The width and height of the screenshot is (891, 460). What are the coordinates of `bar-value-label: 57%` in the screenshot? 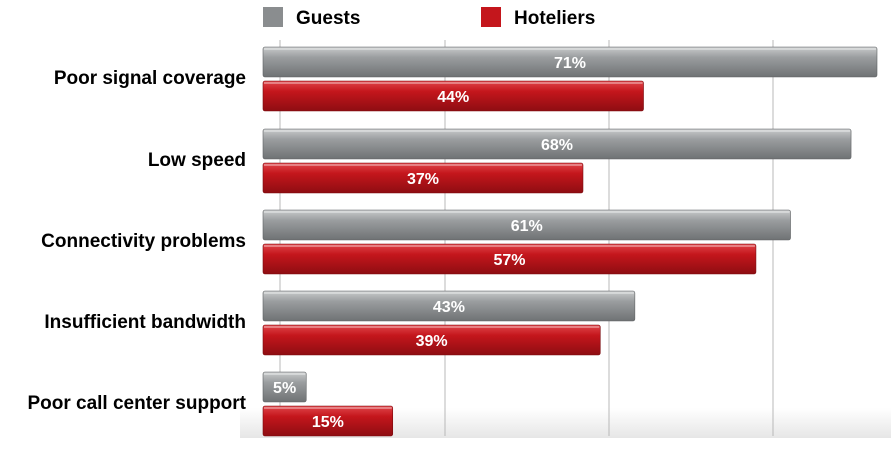 It's located at (509, 260).